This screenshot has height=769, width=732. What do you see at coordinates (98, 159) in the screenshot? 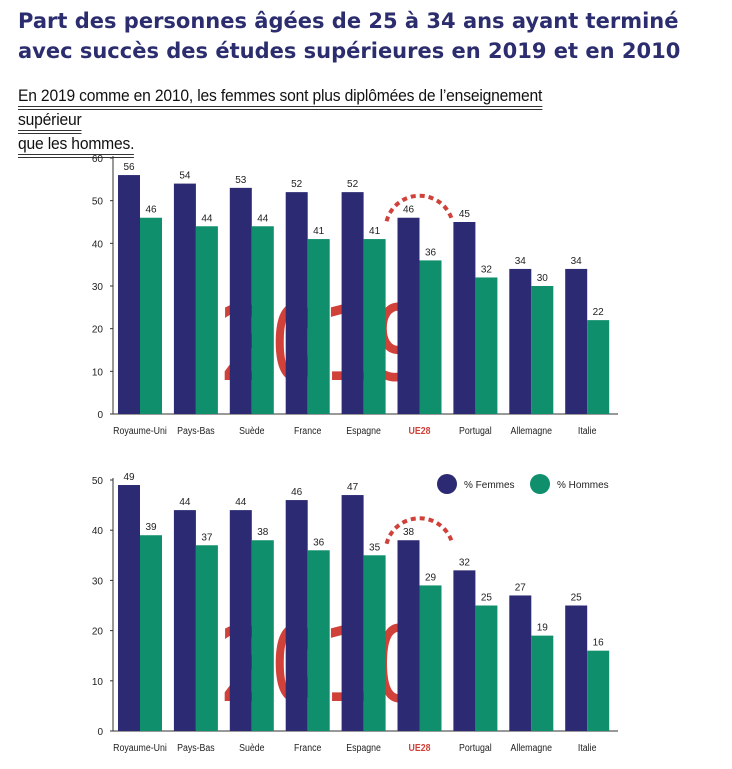
I see `y-tick-label: 60` at bounding box center [98, 159].